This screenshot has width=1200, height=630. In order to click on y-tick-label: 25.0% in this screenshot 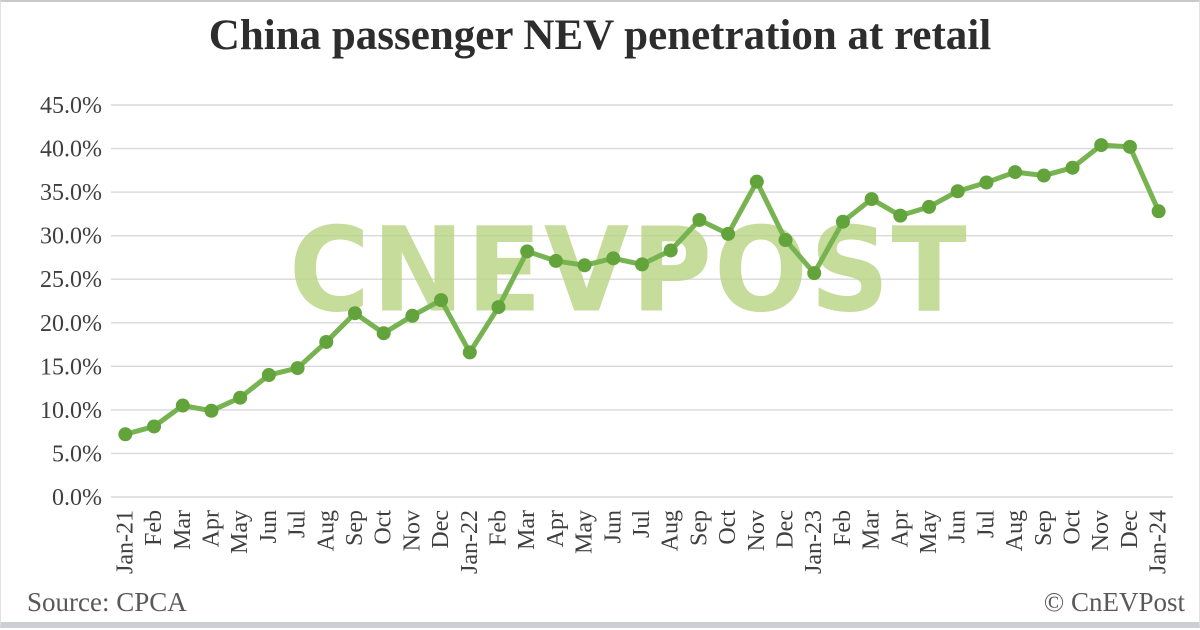, I will do `click(71, 280)`.